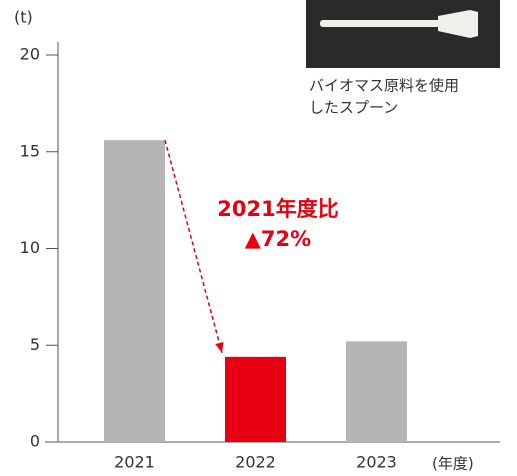 The image size is (517, 476). I want to click on image-caption: したスプーン, so click(353, 108).